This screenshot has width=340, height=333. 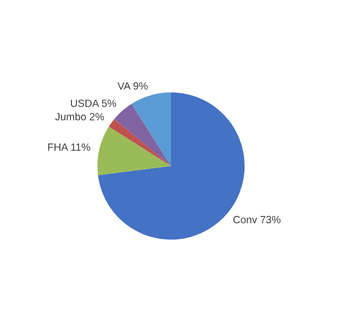 What do you see at coordinates (93, 103) in the screenshot?
I see `slice-label: USDA 5%` at bounding box center [93, 103].